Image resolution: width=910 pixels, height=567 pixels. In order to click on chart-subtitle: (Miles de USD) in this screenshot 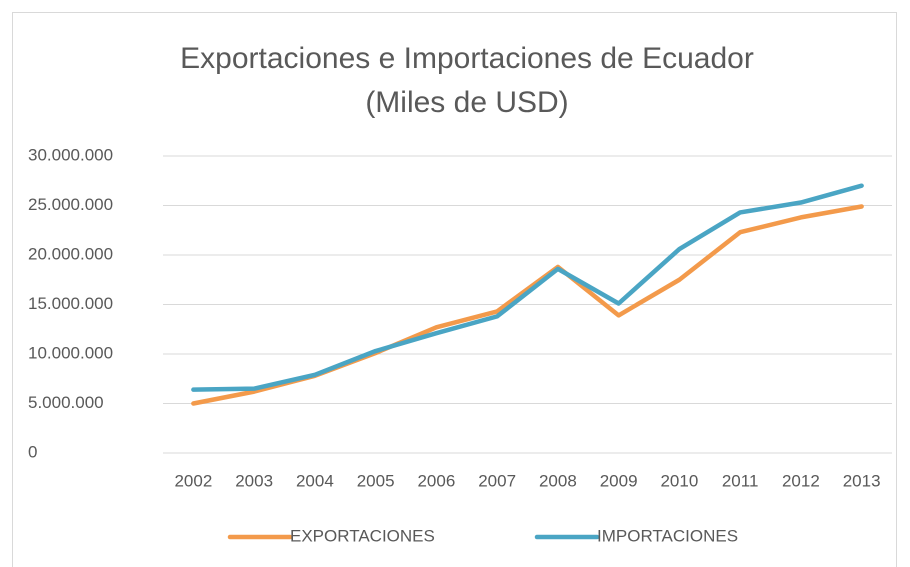, I will do `click(466, 102)`.